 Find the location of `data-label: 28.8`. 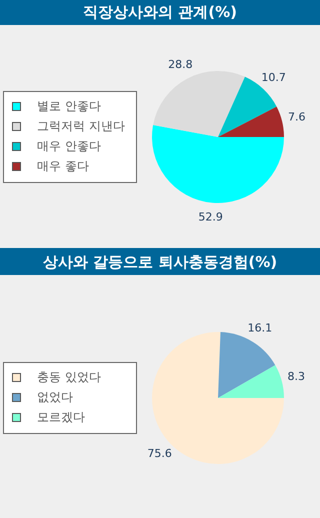

data-label: 28.8 is located at coordinates (180, 64).